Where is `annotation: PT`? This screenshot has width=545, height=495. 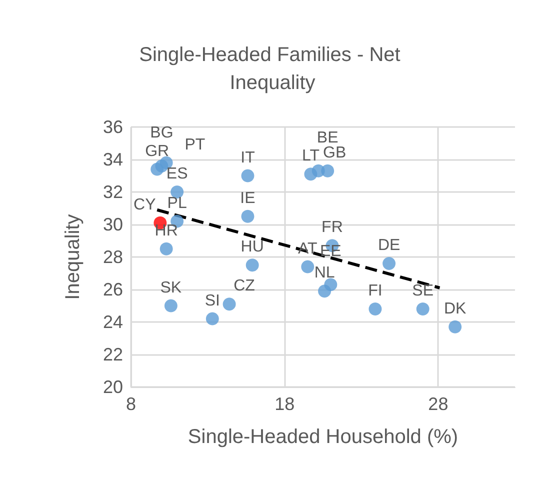
annotation: PT is located at coordinates (195, 145).